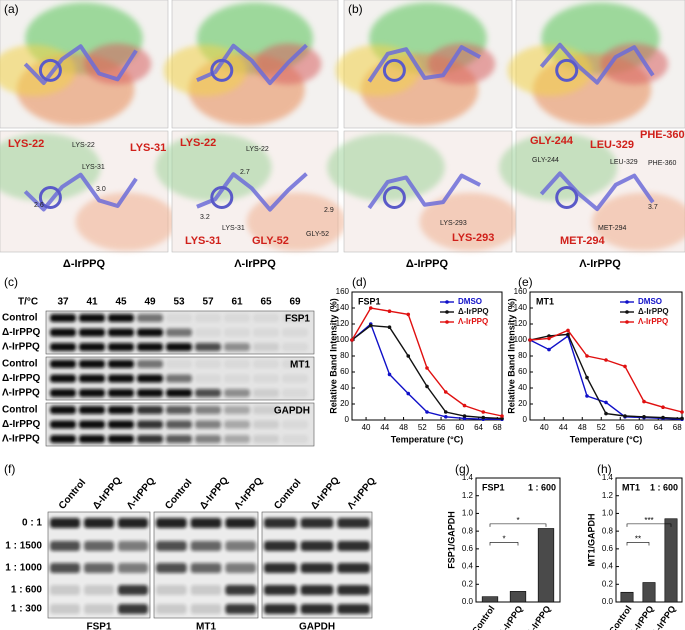  Describe the element at coordinates (453, 223) in the screenshot. I see `residue-tag: LYS-293` at that location.